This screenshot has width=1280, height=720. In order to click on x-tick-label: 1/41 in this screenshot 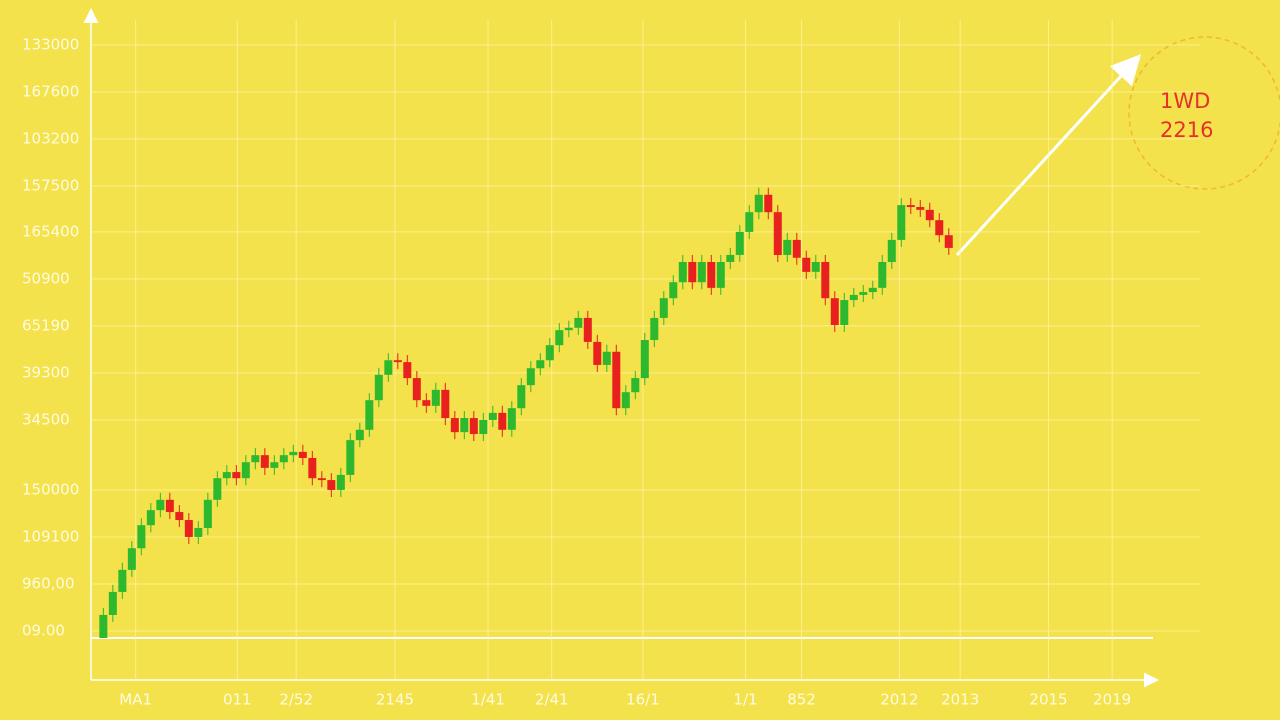, I will do `click(488, 700)`.